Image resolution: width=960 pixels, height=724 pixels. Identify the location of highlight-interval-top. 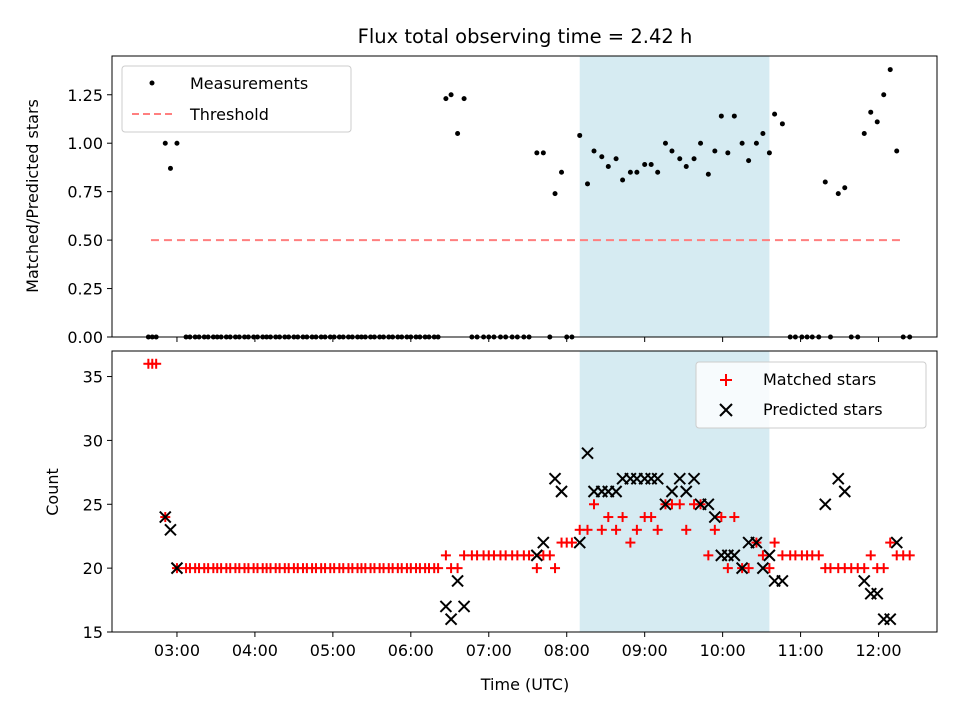
(674, 196).